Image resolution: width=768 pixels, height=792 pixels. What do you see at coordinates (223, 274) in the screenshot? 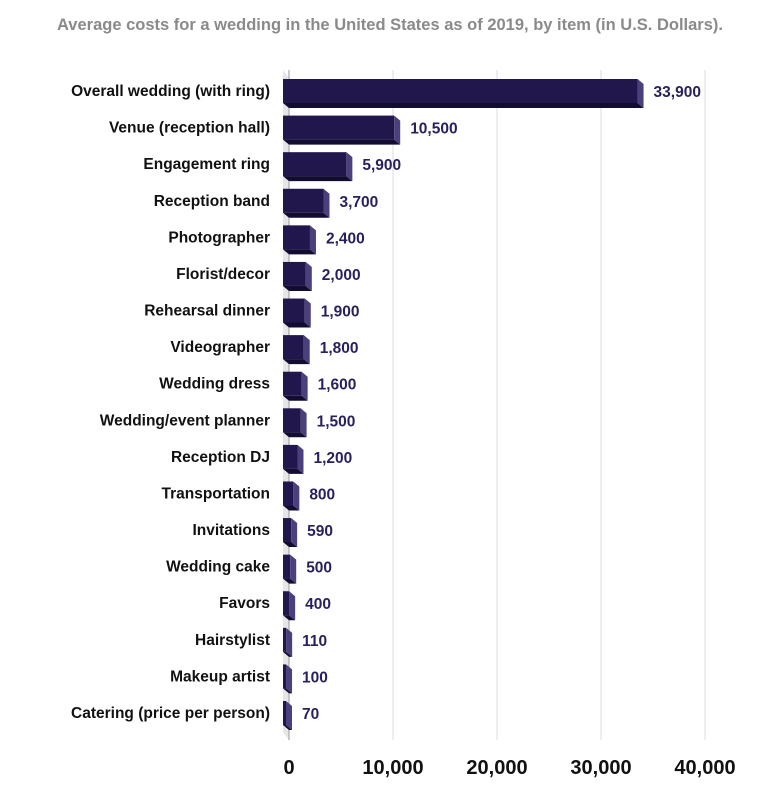
I see `category-label: Florist/decor` at bounding box center [223, 274].